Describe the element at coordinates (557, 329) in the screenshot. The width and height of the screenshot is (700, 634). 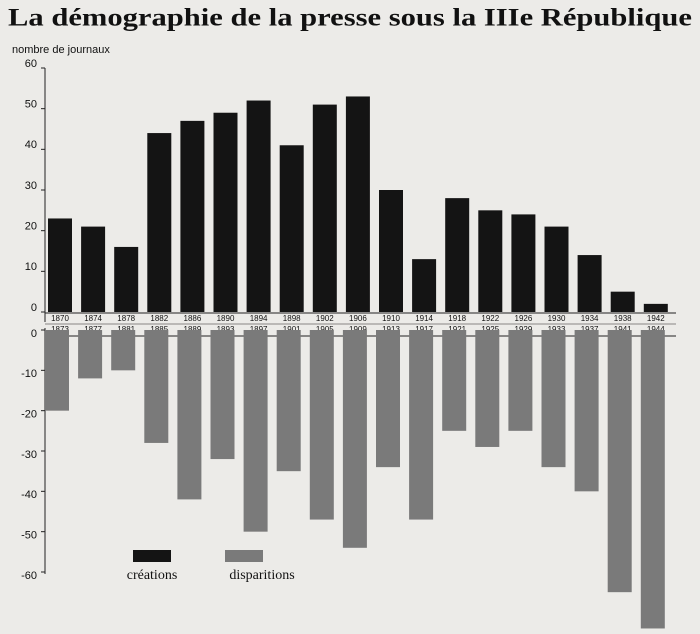
I see `x-tick-label: 1933` at that location.